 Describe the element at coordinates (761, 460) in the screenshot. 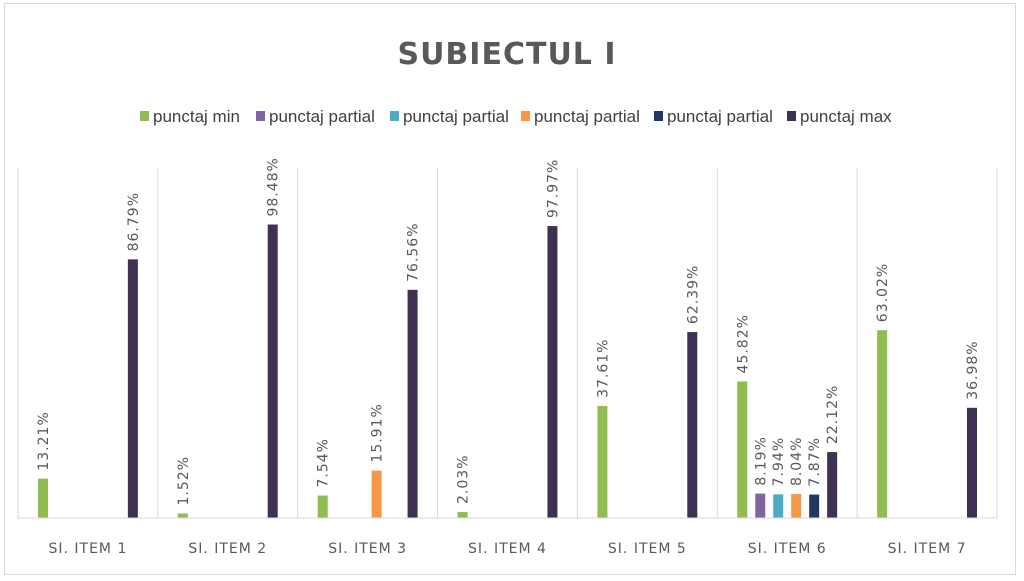

I see `data-label-5-1: 8.19%` at that location.